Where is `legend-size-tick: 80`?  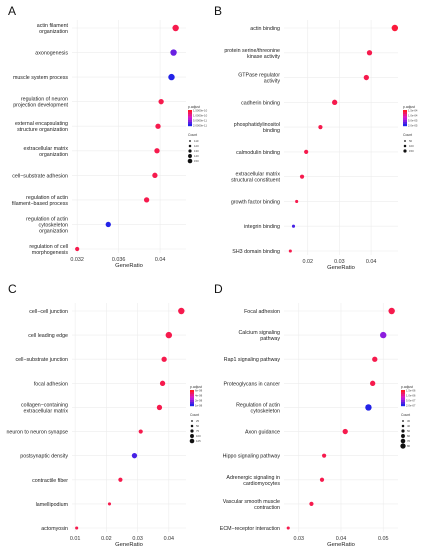 legend-size-tick: 80 is located at coordinates (409, 446).